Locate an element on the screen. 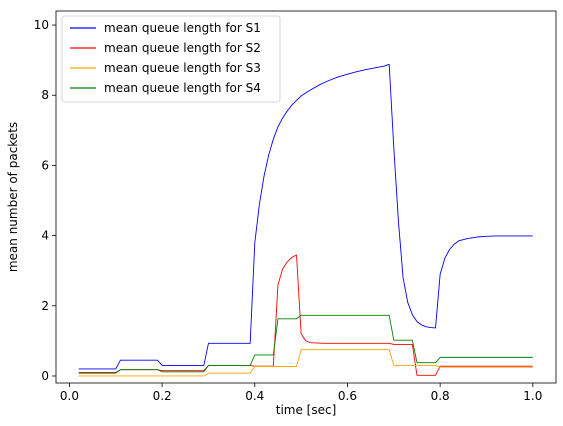 The height and width of the screenshot is (426, 563). x-axis-label: time [sec] is located at coordinates (306, 410).